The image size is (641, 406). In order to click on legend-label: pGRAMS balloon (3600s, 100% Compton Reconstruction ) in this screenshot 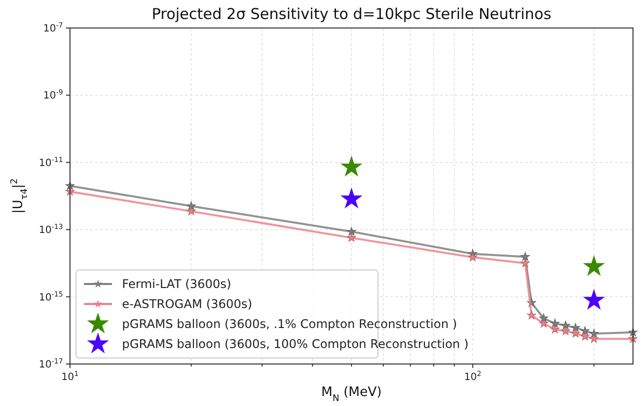, I will do `click(295, 344)`.